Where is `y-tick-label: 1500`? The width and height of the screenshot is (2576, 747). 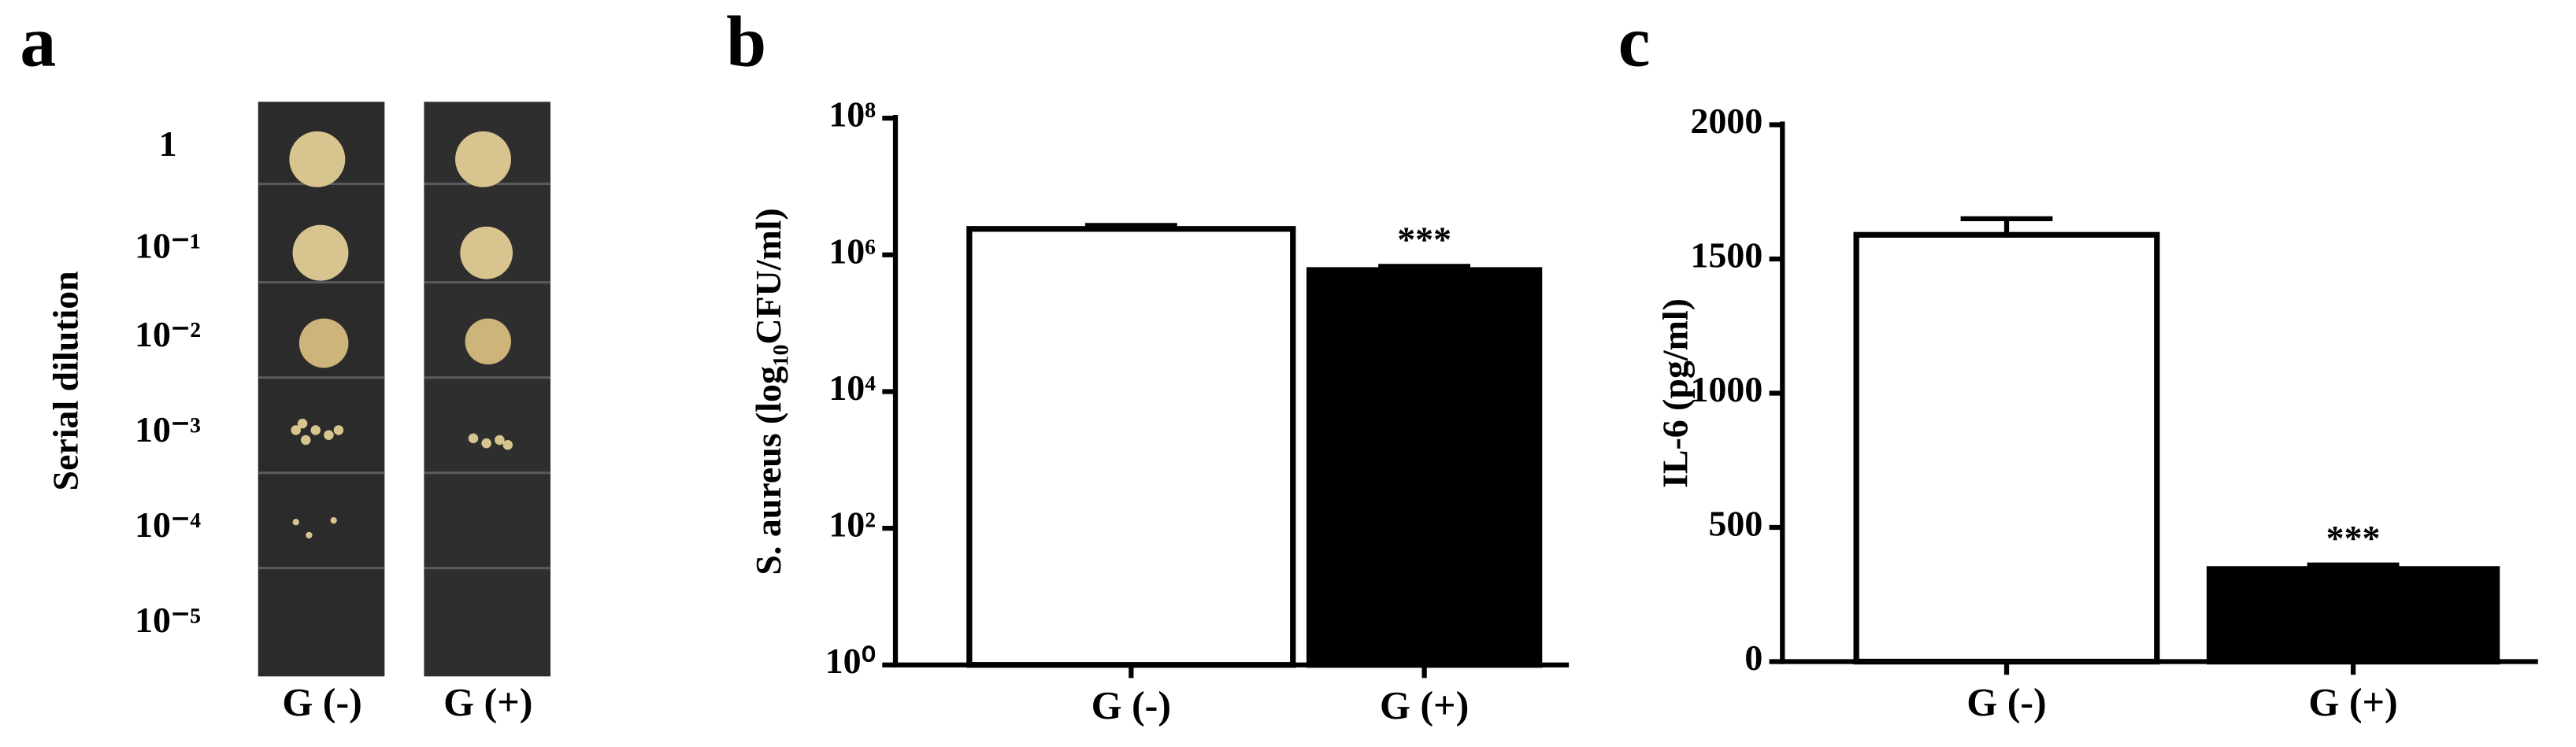 y-tick-label: 1500 is located at coordinates (1727, 256).